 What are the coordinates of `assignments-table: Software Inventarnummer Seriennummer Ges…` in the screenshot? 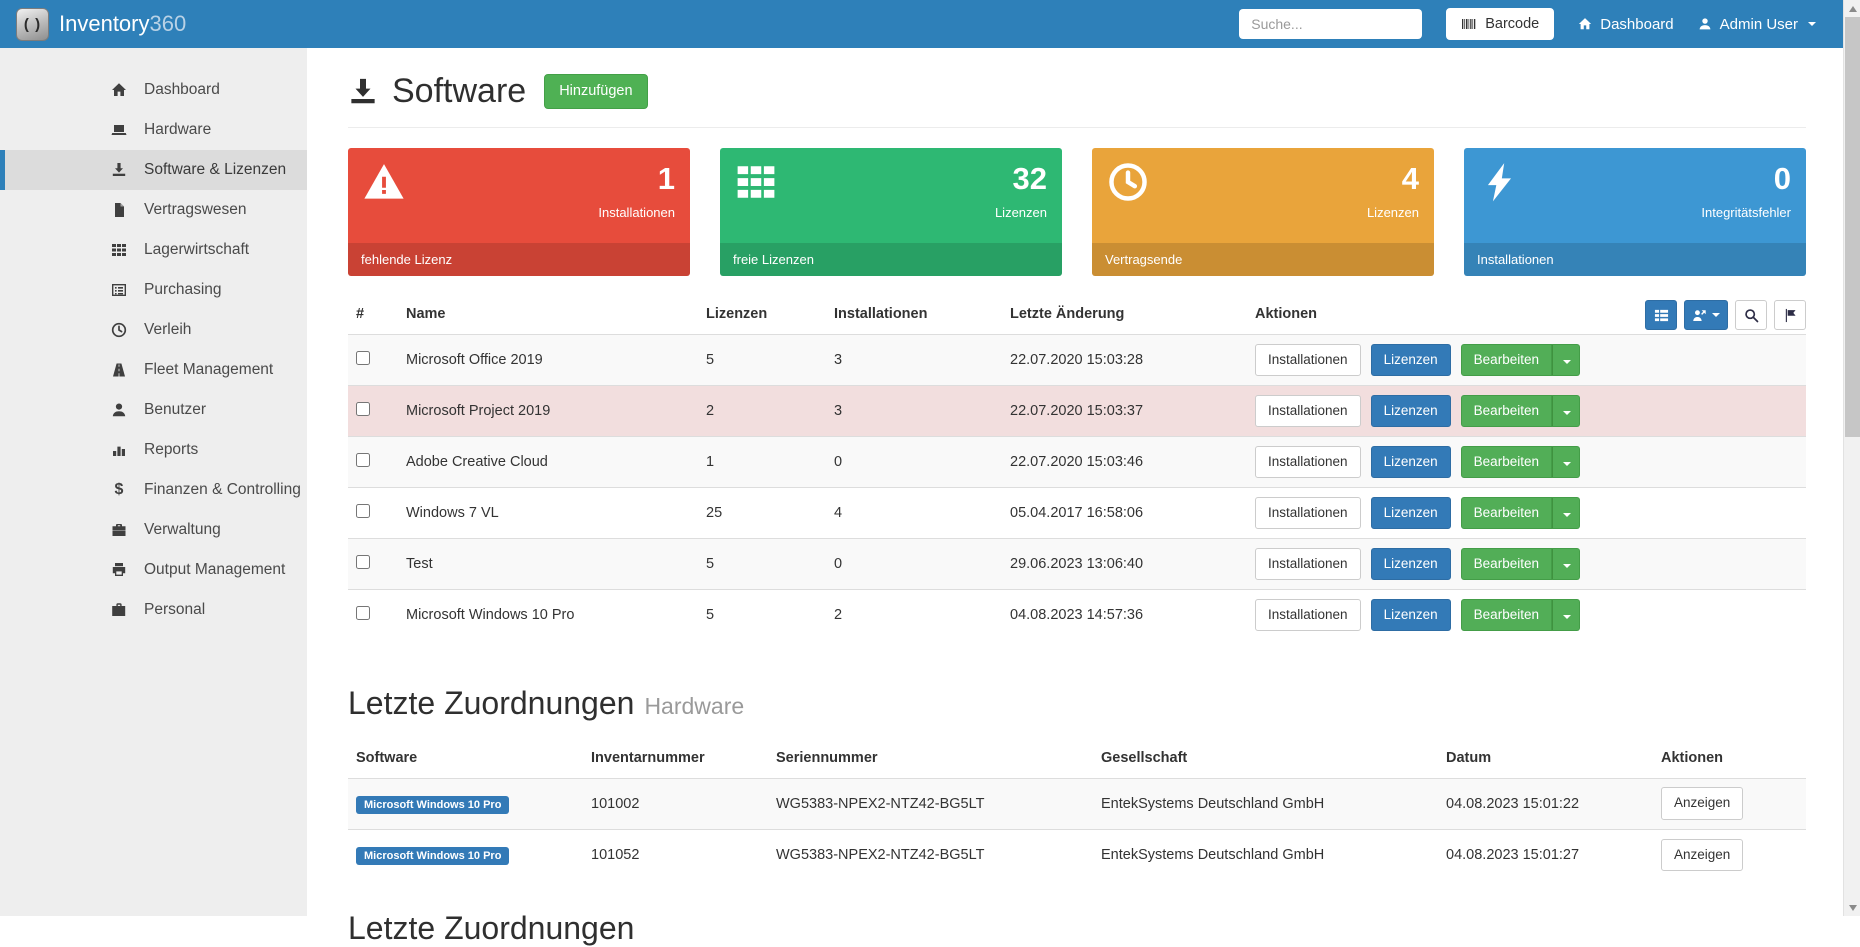 It's located at (1077, 808).